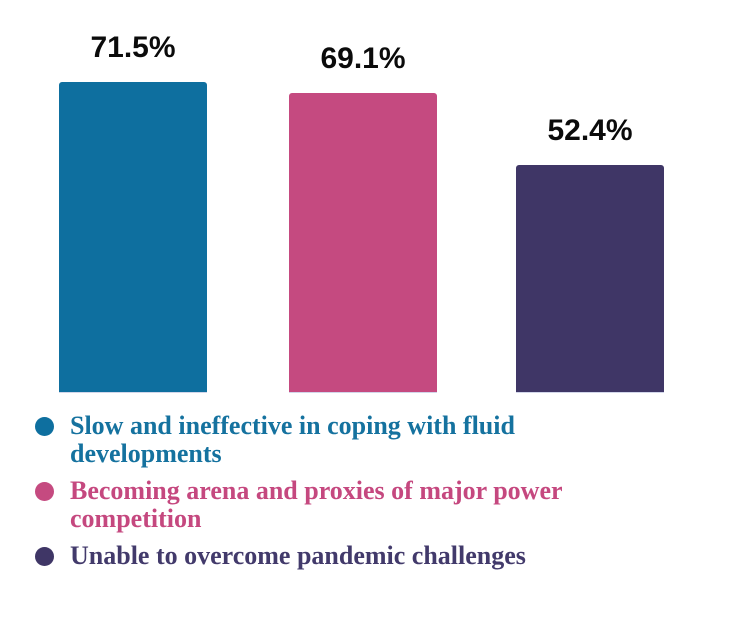 This screenshot has height=622, width=742. What do you see at coordinates (133, 47) in the screenshot?
I see `bar-value-label: 71.5%` at bounding box center [133, 47].